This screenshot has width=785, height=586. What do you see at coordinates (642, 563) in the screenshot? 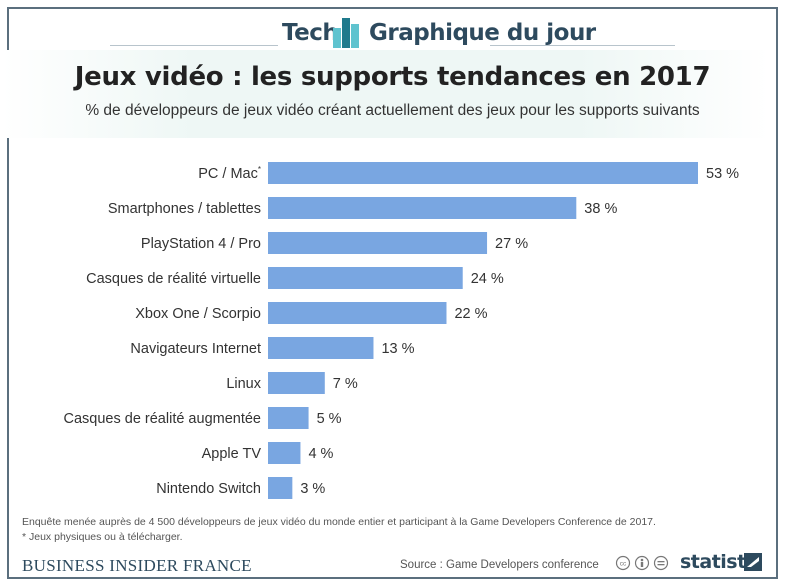
I see `cc-license-icon: cc` at bounding box center [642, 563].